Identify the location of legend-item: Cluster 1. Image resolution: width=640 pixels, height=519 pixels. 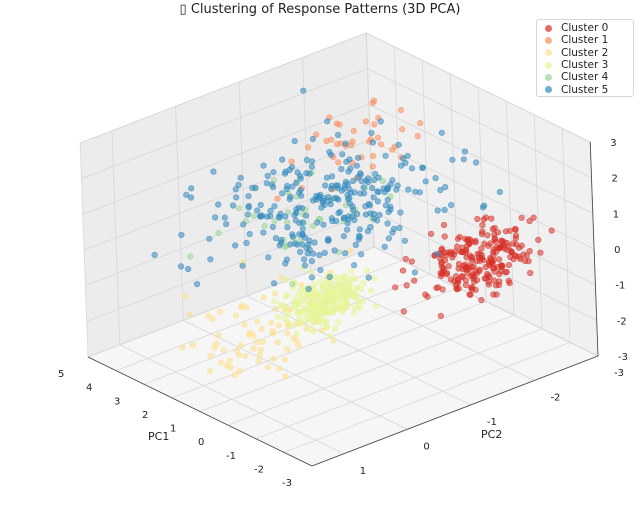
(585, 40).